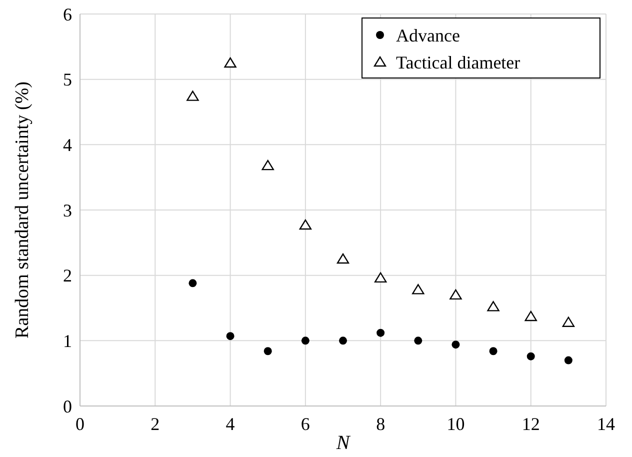  What do you see at coordinates (428, 35) in the screenshot?
I see `legend-label: Advance` at bounding box center [428, 35].